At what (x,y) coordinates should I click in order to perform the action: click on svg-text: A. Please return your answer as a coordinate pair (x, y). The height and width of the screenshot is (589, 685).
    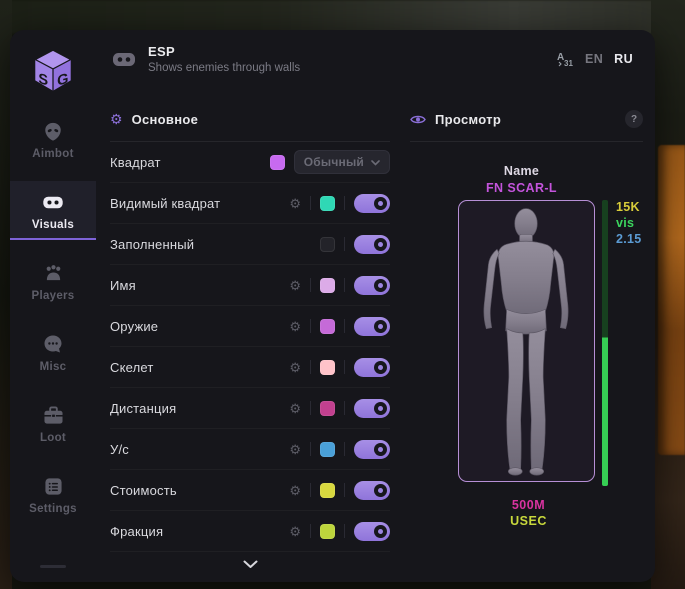
    Looking at the image, I should click on (560, 57).